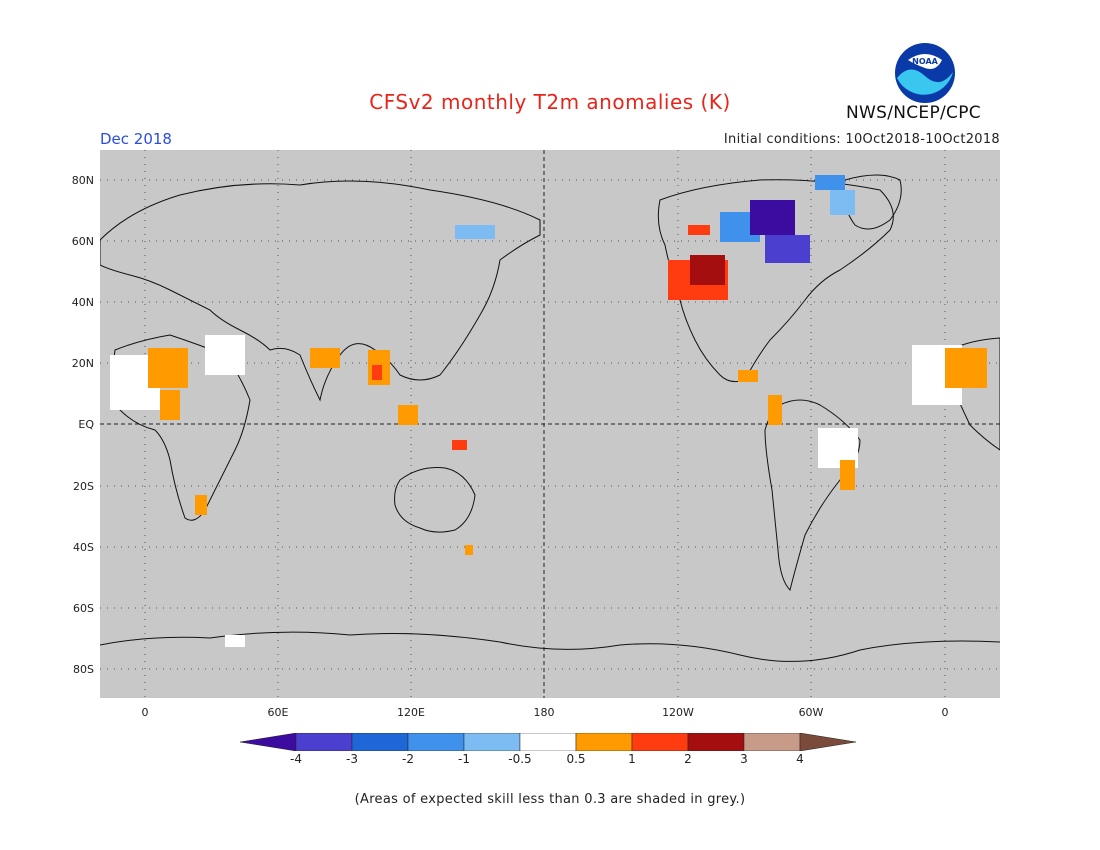  What do you see at coordinates (847, 475) in the screenshot?
I see `patch-orange-brazil` at bounding box center [847, 475].